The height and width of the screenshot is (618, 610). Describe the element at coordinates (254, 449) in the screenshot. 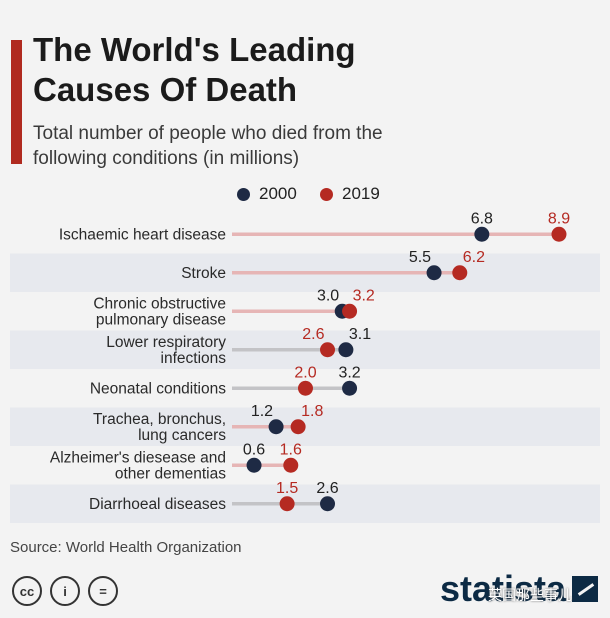

I see `value-label-2000: 0.6` at that location.